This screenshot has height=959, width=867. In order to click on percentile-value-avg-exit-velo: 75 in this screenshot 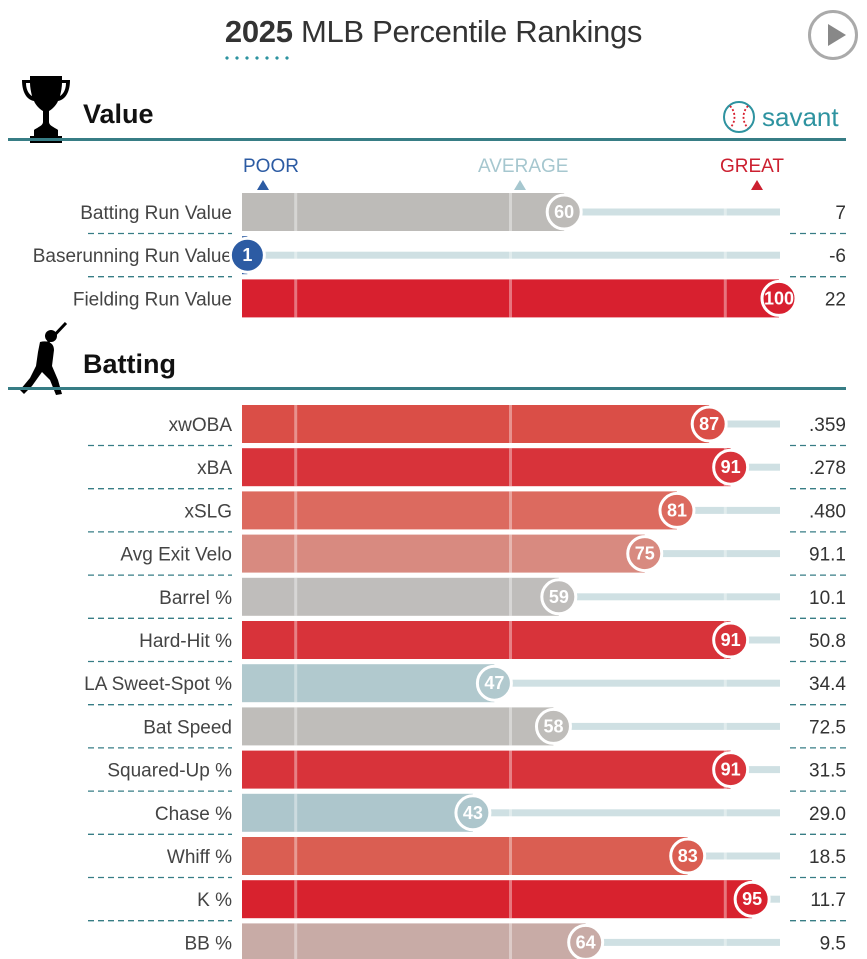, I will do `click(645, 554)`.